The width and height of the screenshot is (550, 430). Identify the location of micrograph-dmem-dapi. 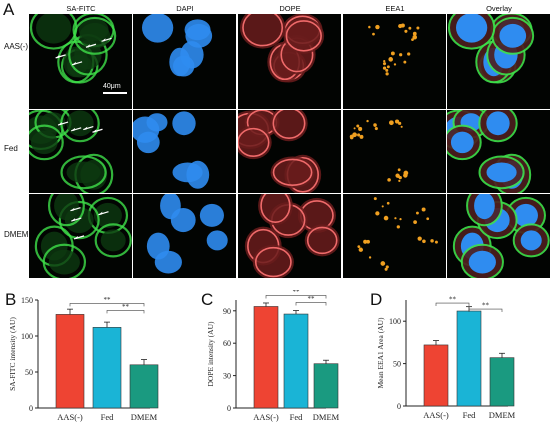
(184, 236).